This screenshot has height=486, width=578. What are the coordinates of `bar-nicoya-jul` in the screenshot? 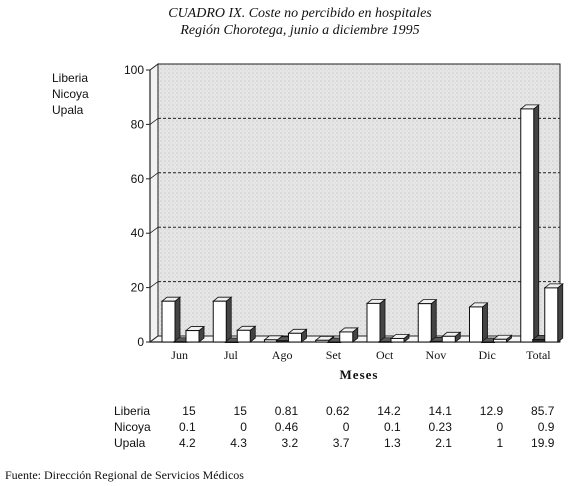 It's located at (231, 342).